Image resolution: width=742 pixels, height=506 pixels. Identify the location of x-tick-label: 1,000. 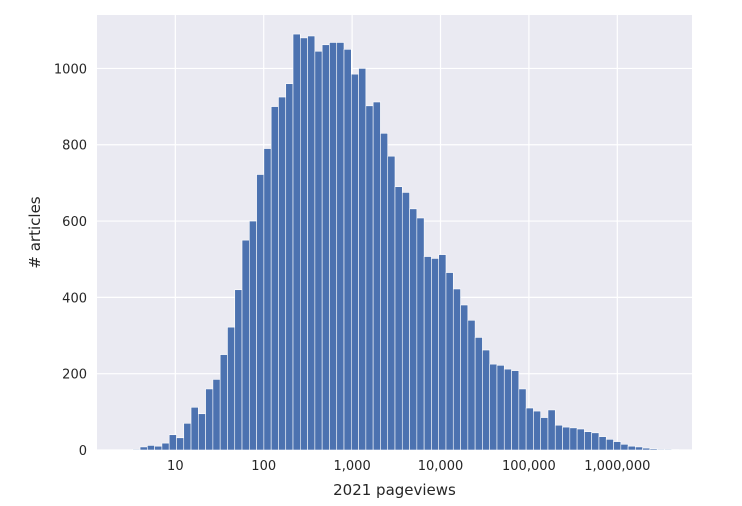
(352, 466).